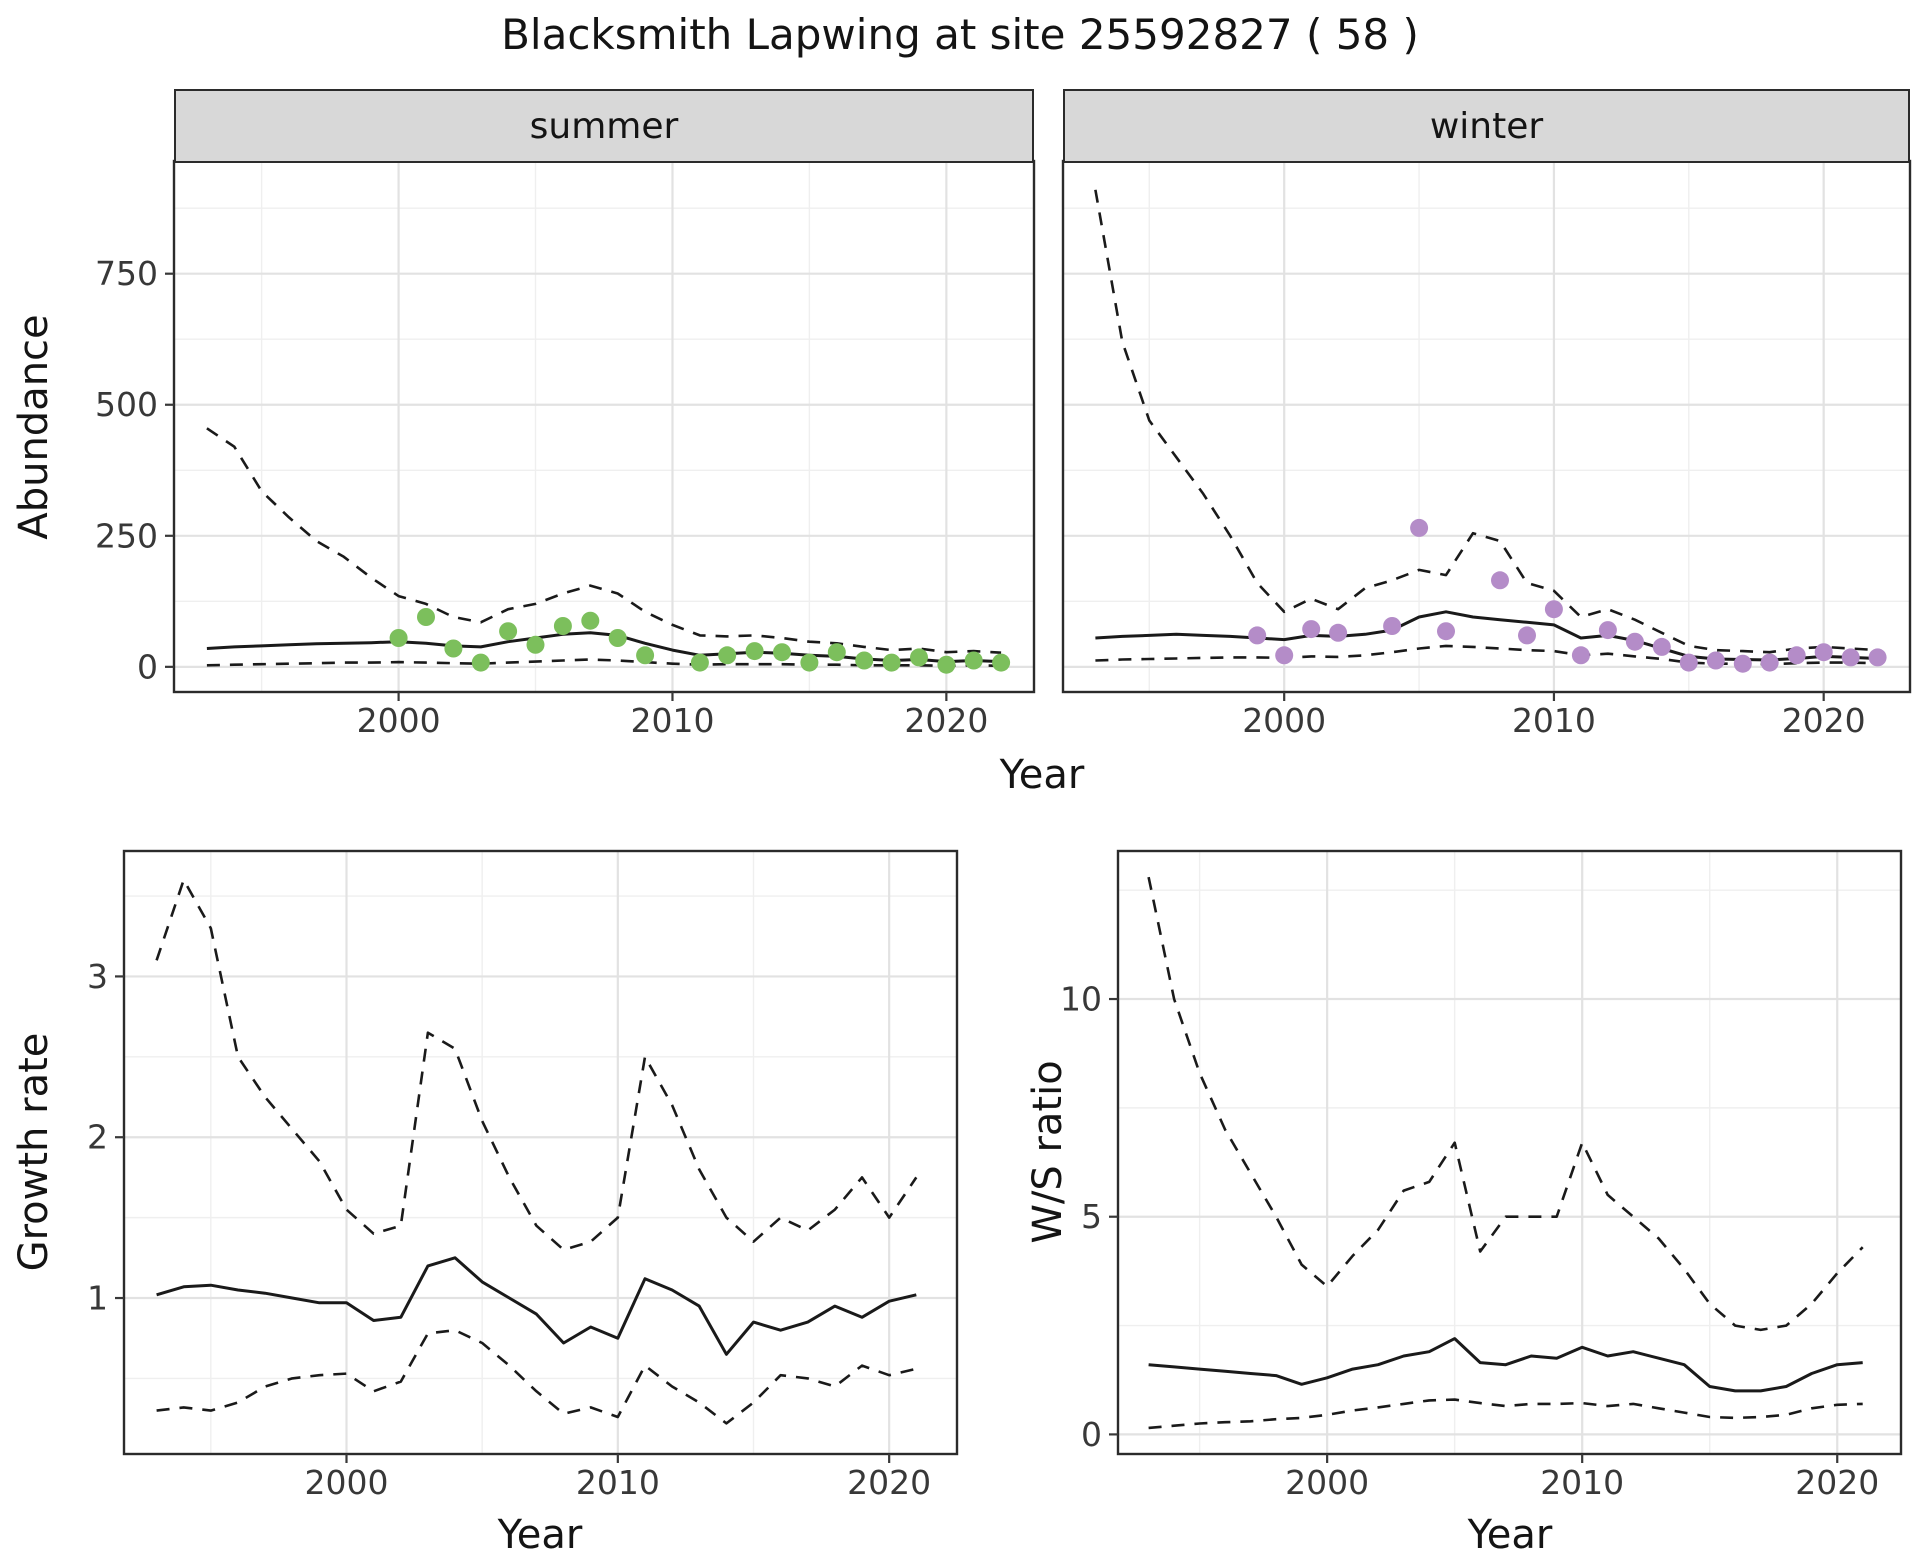  I want to click on facet-strip-winter: winter, so click(1486, 126).